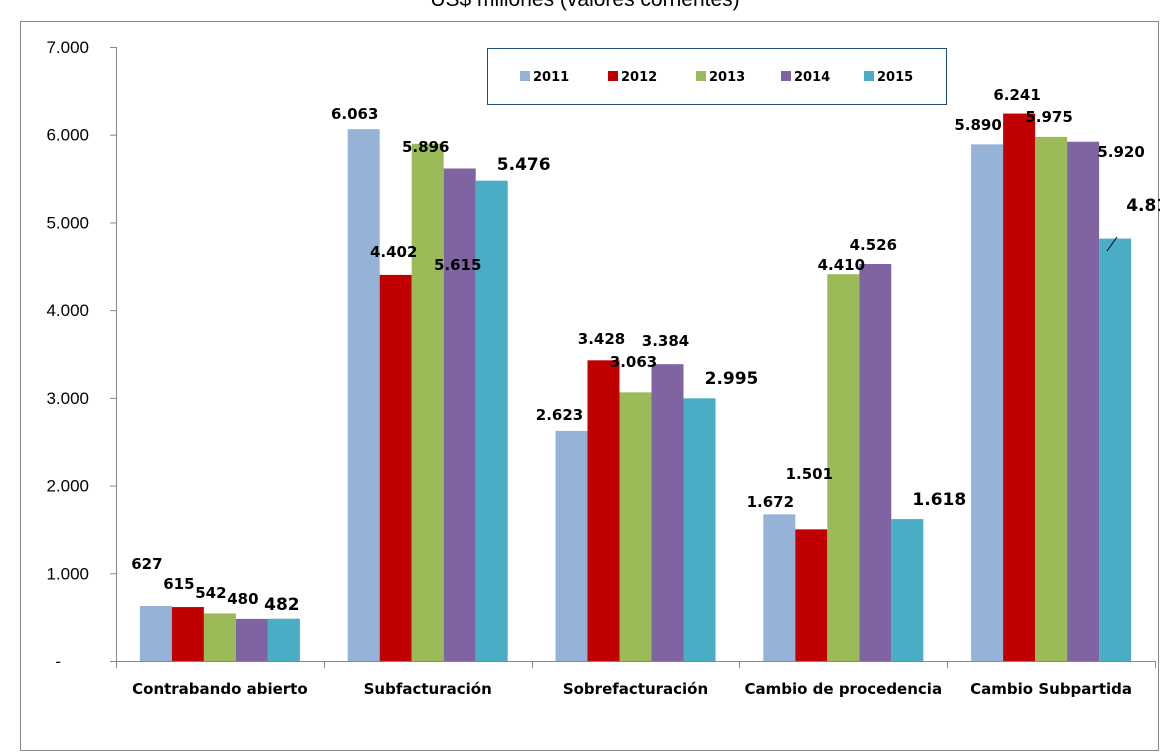  Describe the element at coordinates (67, 398) in the screenshot. I see `y-tick-label: 3.000` at that location.